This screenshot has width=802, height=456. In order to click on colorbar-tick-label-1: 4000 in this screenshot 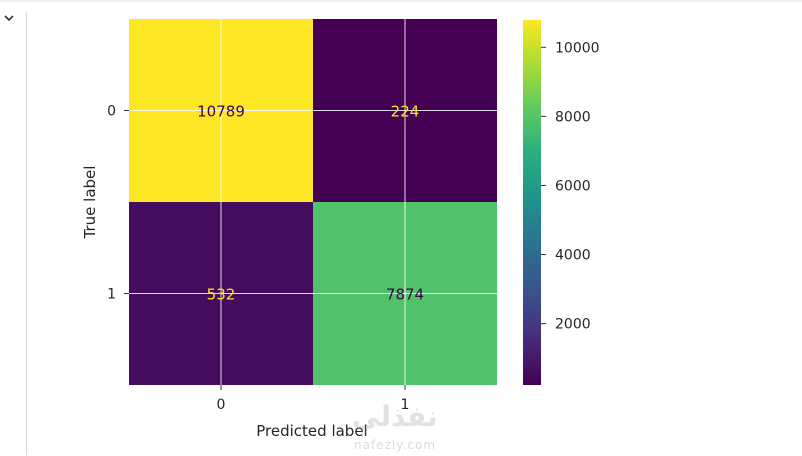, I will do `click(573, 256)`.